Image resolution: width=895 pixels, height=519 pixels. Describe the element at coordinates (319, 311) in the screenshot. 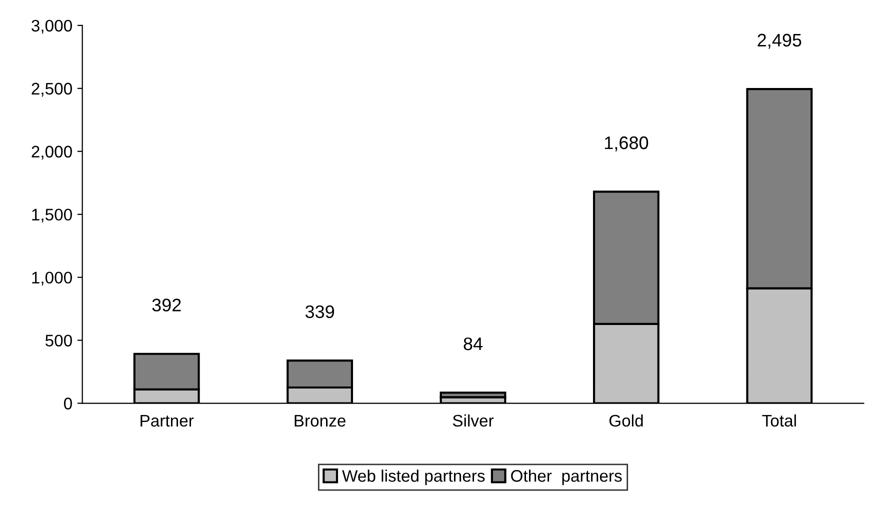

I see `total-label: 339` at that location.